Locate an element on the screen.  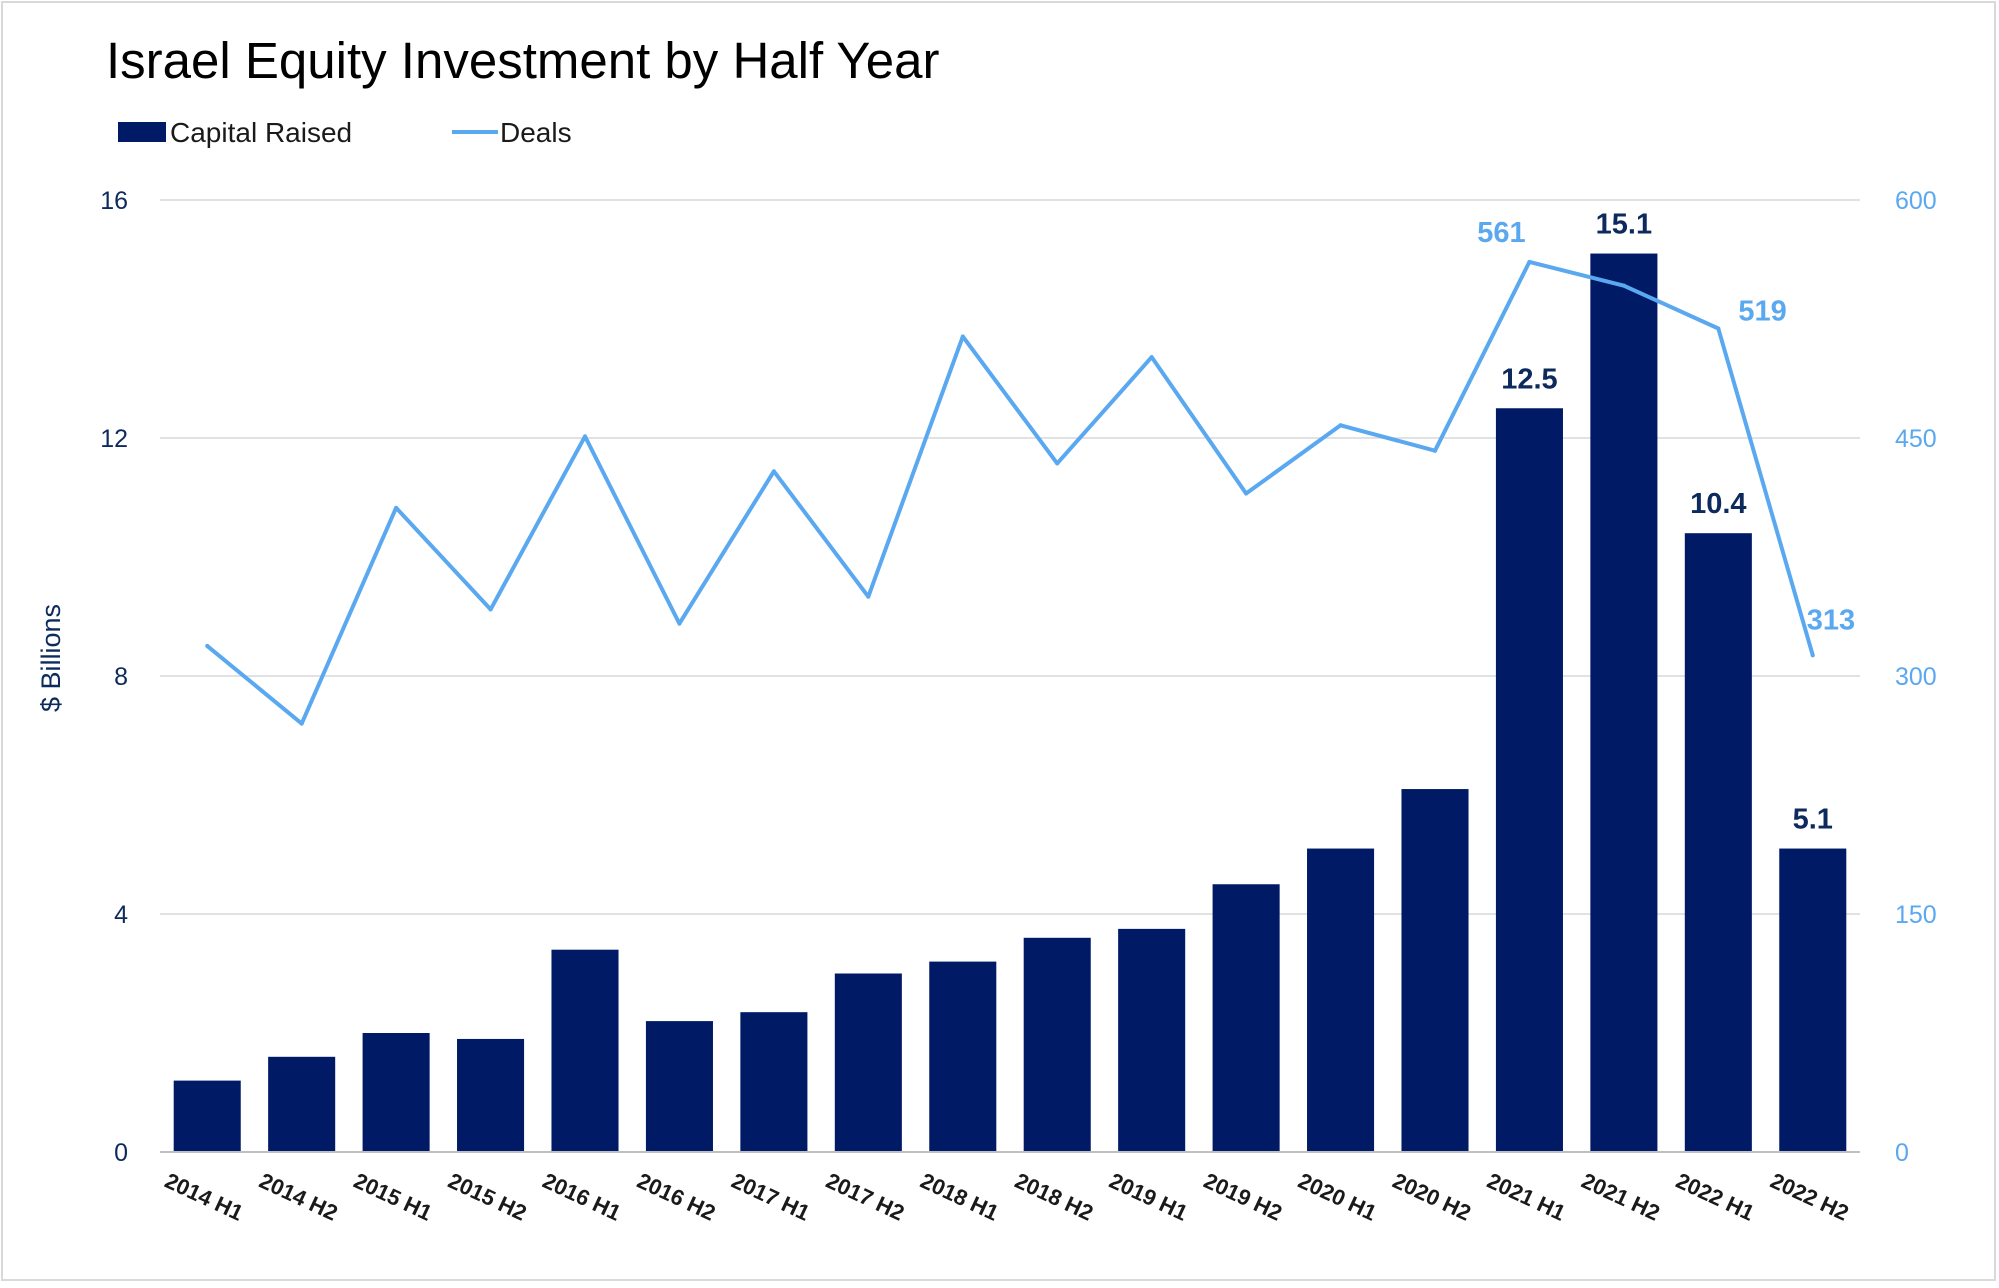
y-tick-label: 12 is located at coordinates (114, 439).